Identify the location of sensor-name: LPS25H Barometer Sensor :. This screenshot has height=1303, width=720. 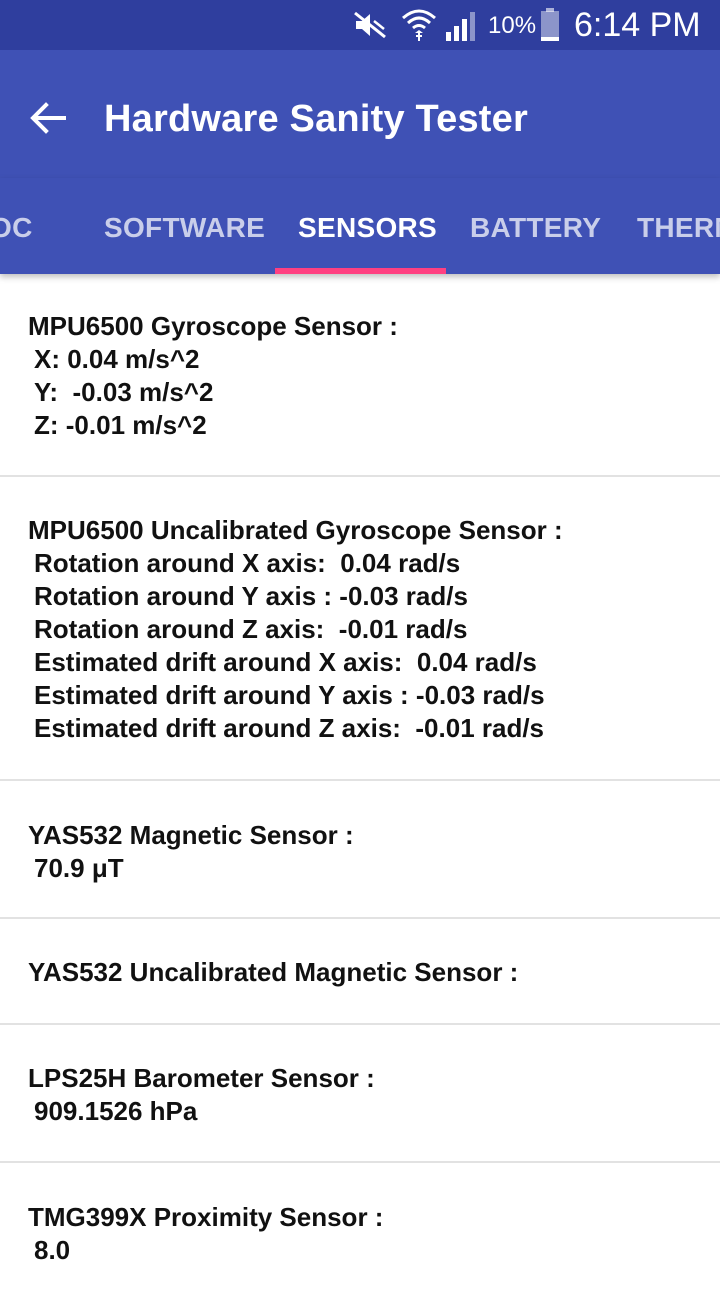
(201, 1078).